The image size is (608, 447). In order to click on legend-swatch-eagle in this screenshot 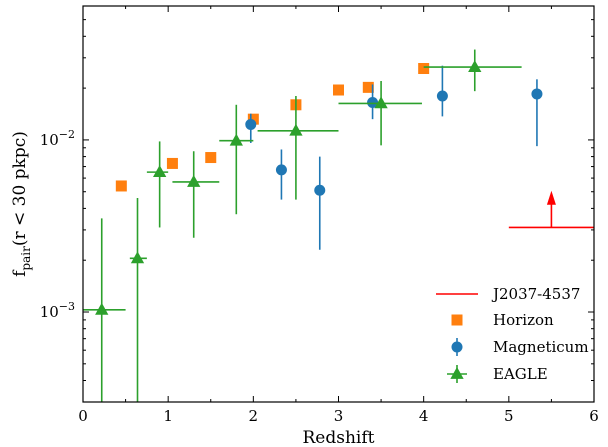, I will do `click(457, 373)`.